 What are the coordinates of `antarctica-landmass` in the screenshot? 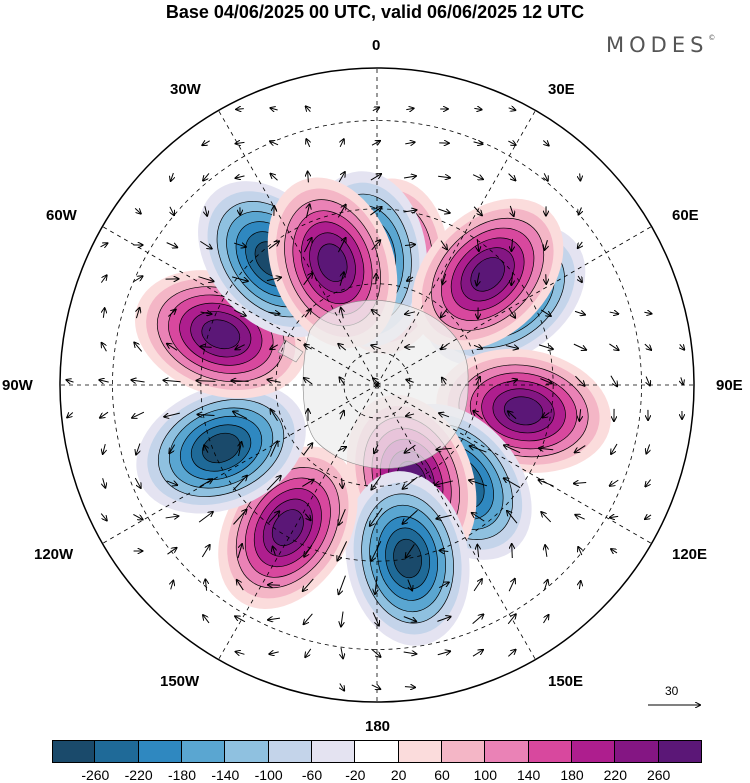 It's located at (373, 384).